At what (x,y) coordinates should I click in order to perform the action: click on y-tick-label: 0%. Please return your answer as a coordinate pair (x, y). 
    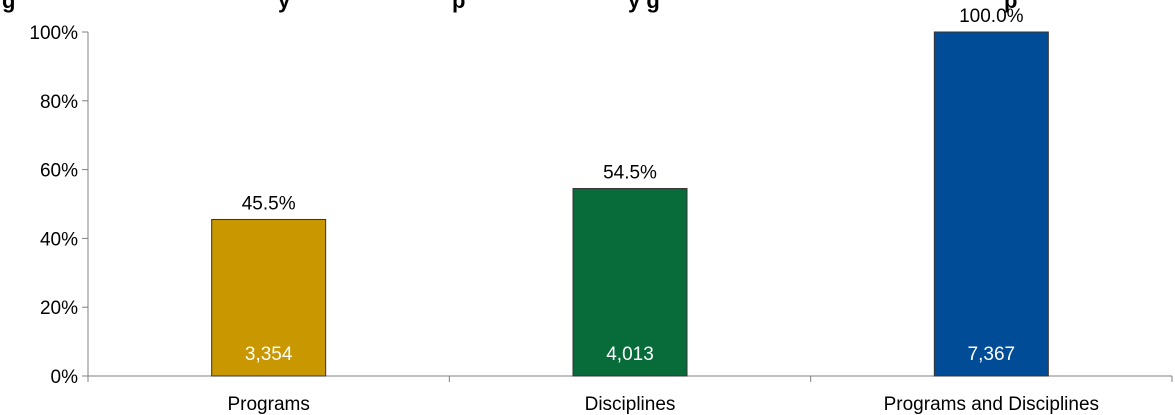
    Looking at the image, I should click on (65, 377).